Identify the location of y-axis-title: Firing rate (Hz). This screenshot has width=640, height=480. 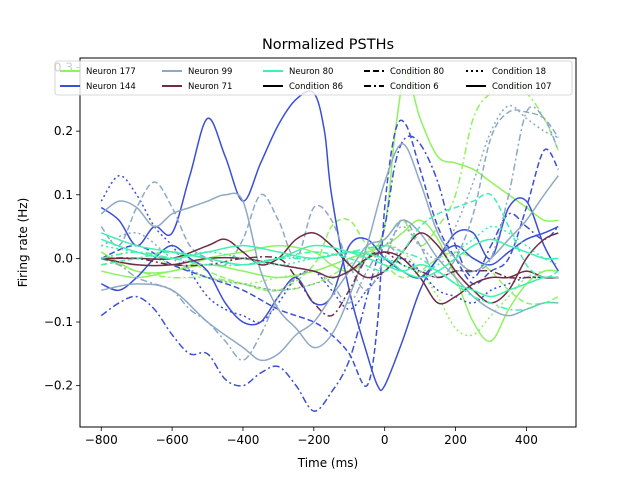
(23, 243).